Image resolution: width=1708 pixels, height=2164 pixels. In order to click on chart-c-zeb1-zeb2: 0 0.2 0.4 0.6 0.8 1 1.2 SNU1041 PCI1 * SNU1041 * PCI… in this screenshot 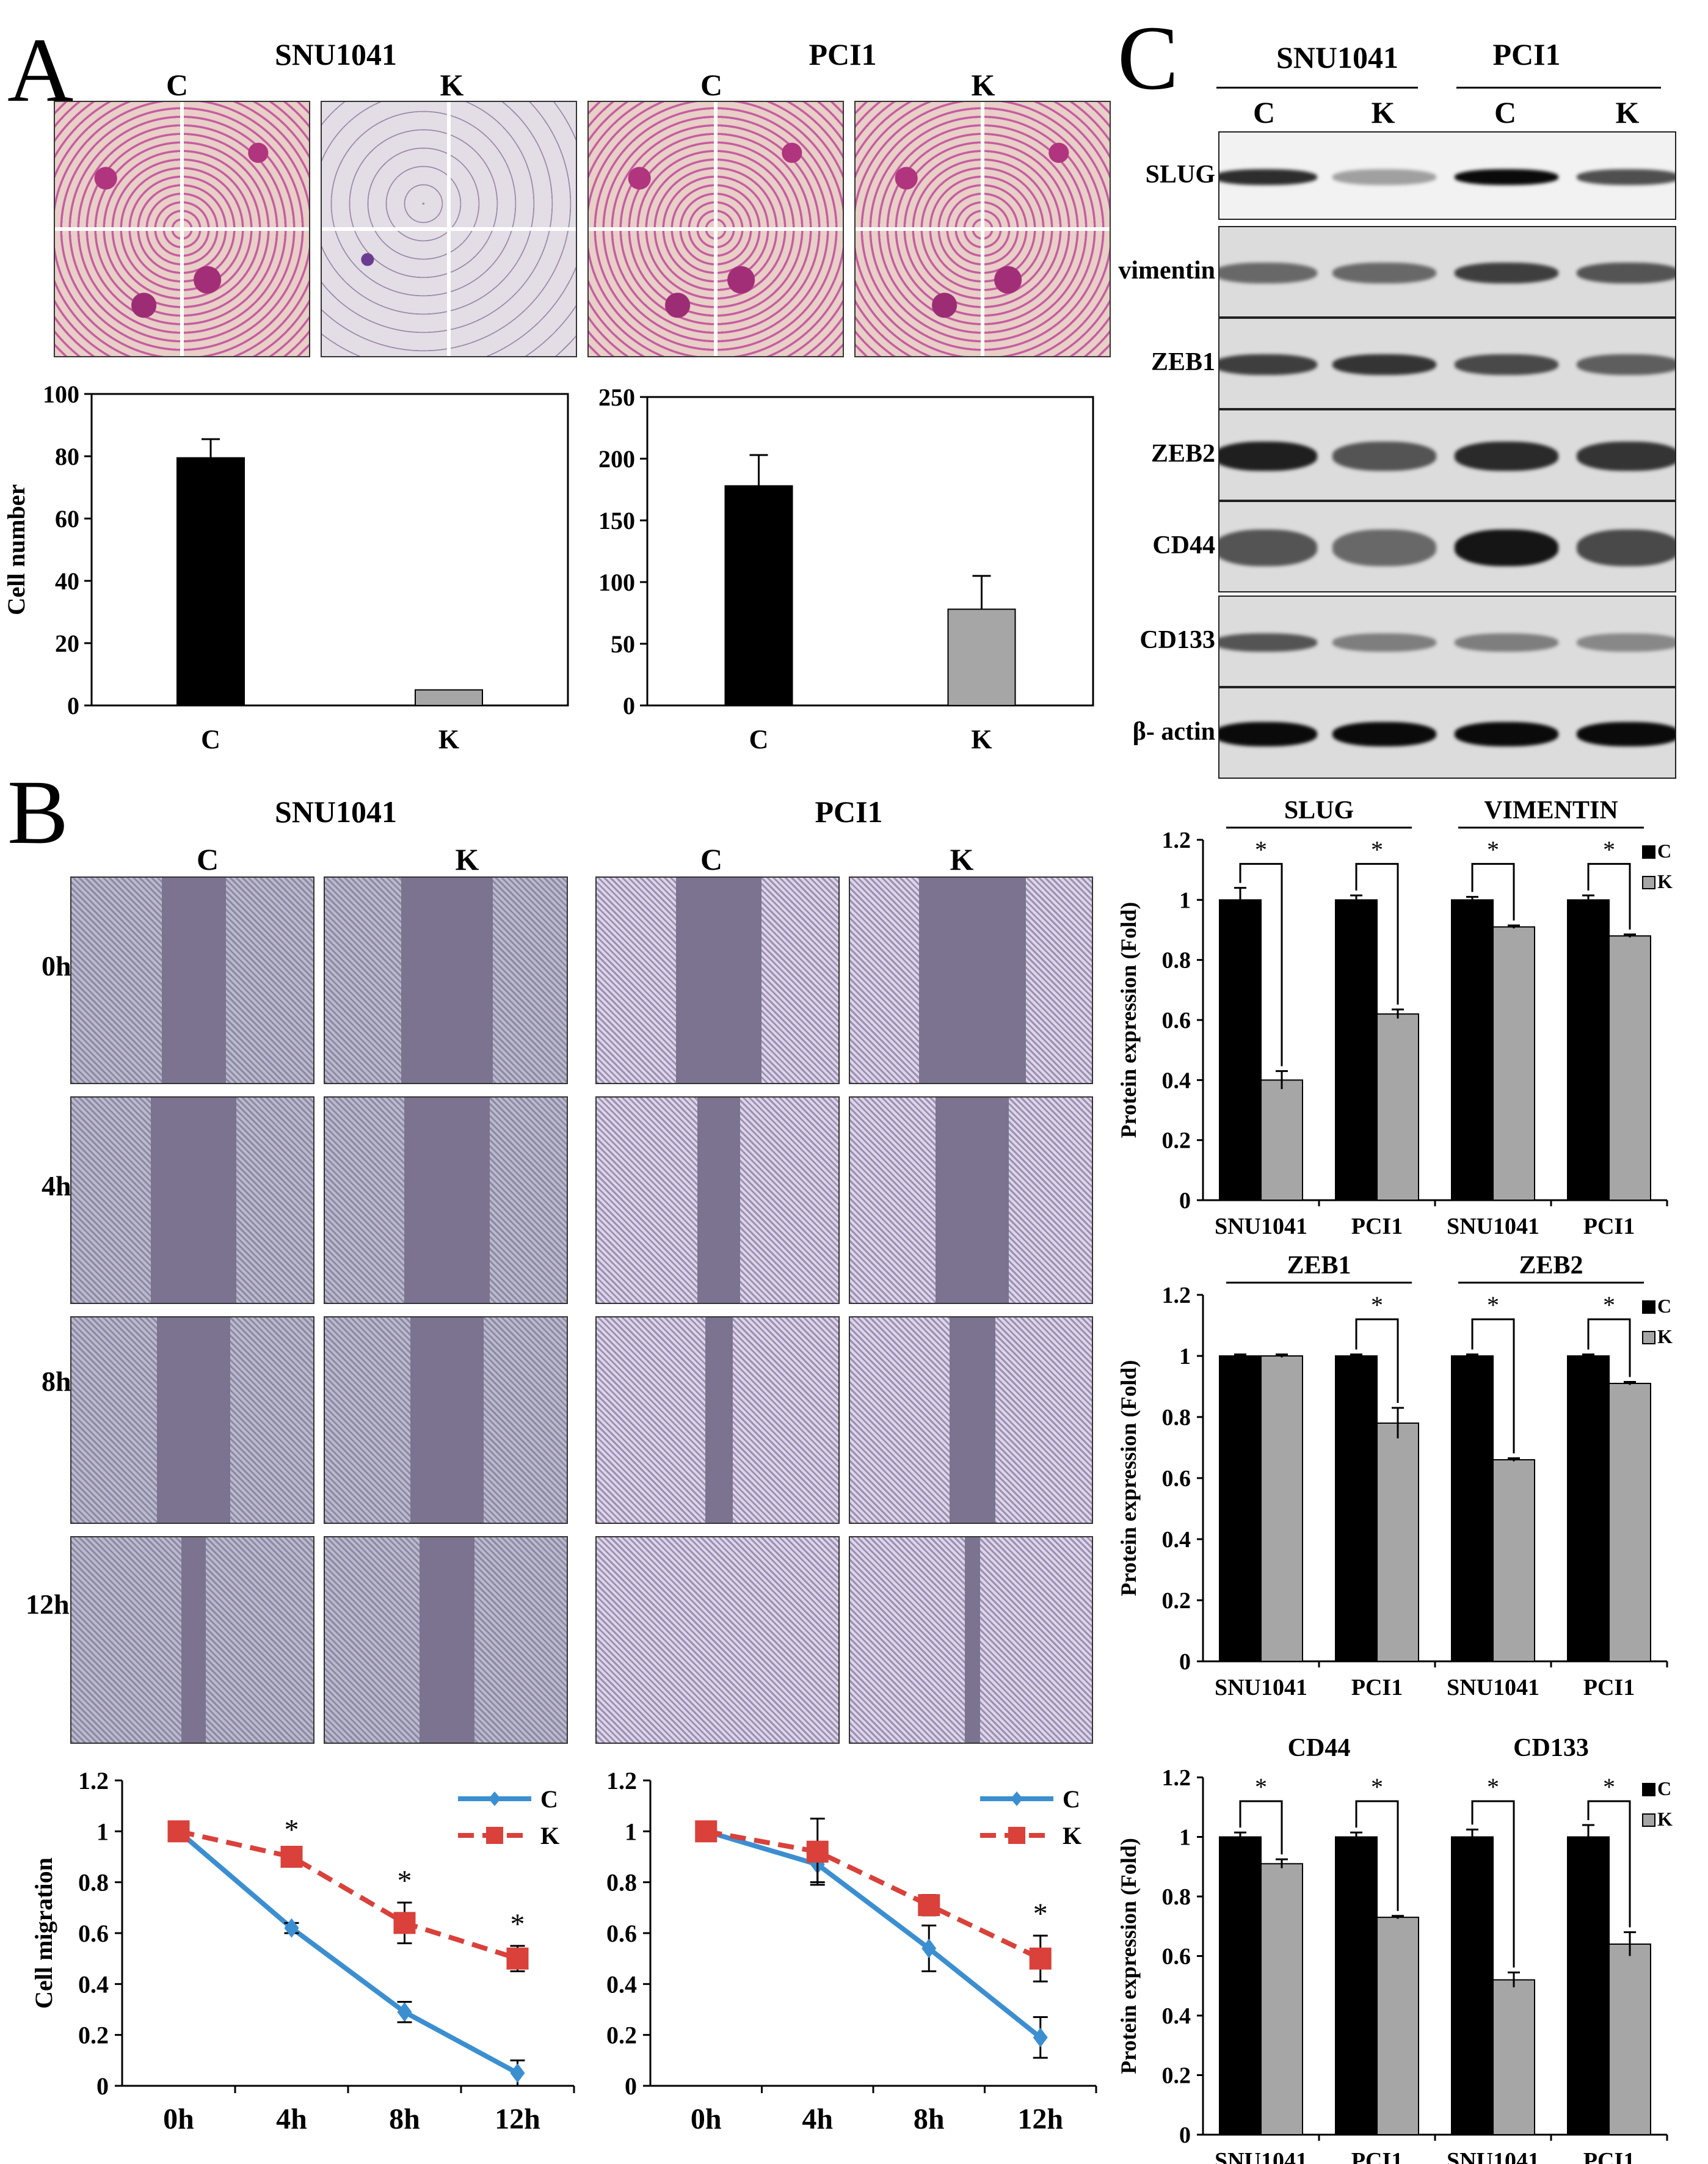, I will do `click(1394, 1475)`.